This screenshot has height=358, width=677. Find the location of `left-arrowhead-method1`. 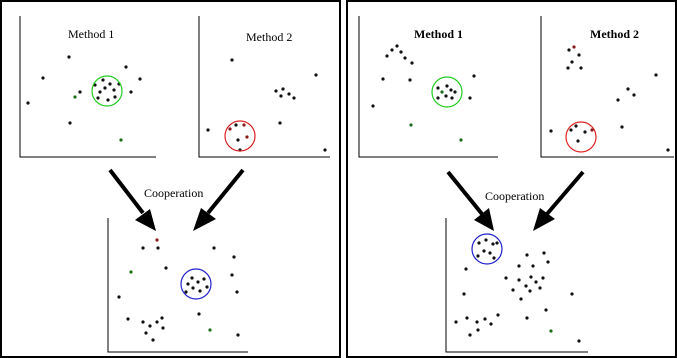

left-arrowhead-method1 is located at coordinates (145, 220).